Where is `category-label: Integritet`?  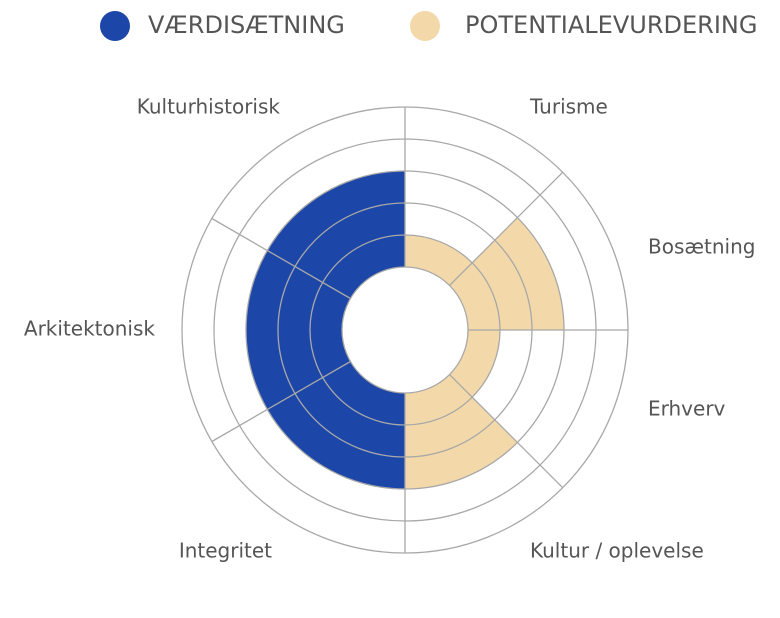 category-label: Integritet is located at coordinates (225, 551).